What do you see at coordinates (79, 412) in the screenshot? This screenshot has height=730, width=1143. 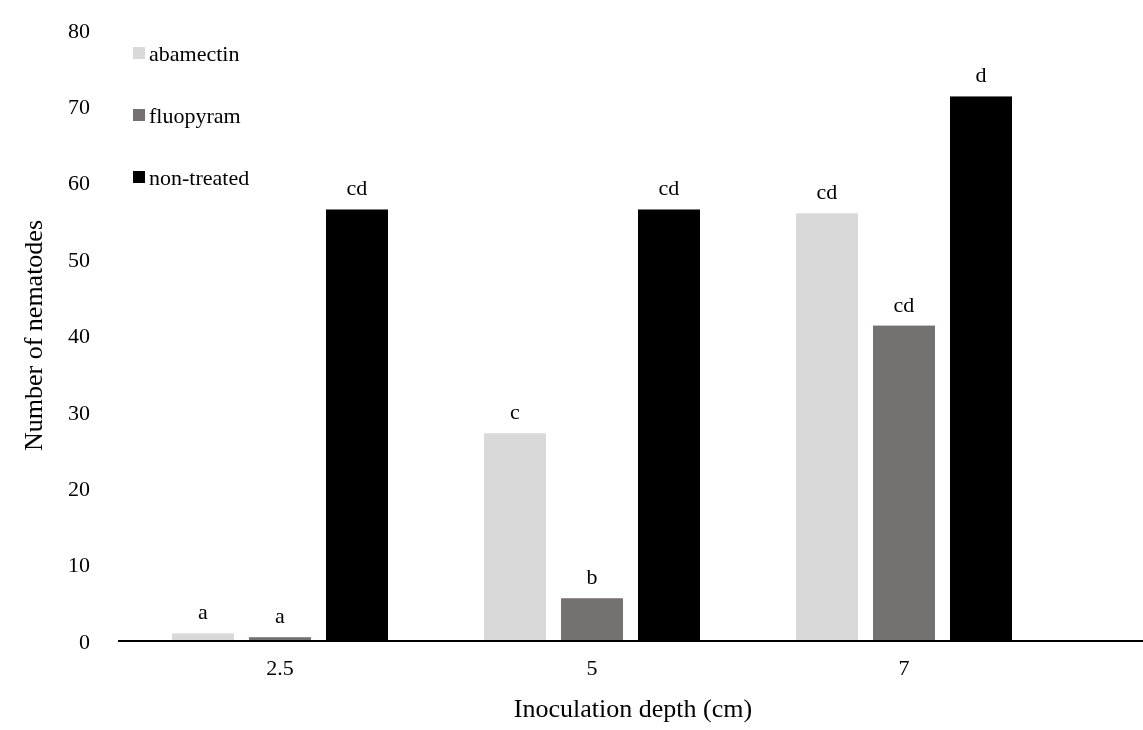 I see `y-tick-label: 30` at bounding box center [79, 412].